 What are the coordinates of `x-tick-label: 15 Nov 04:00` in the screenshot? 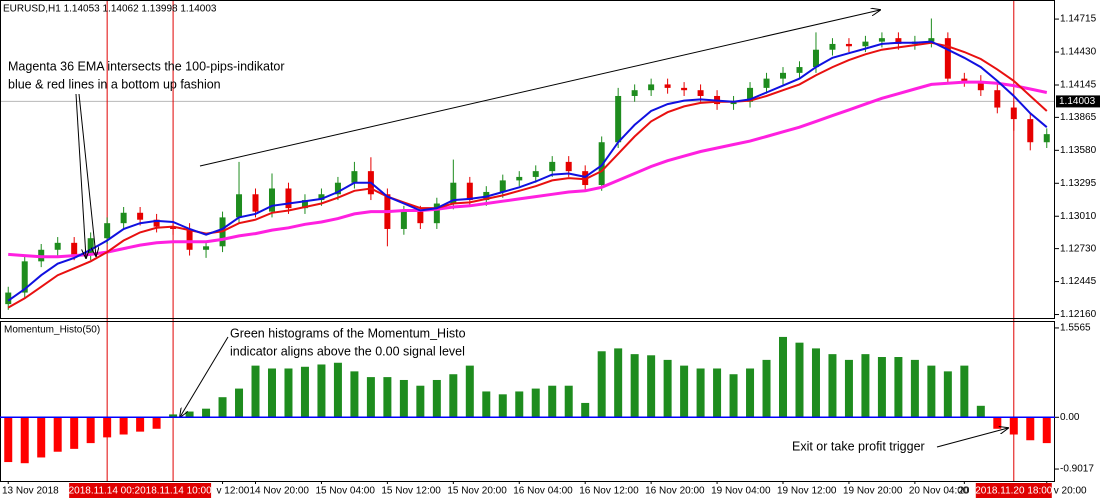 It's located at (345, 491).